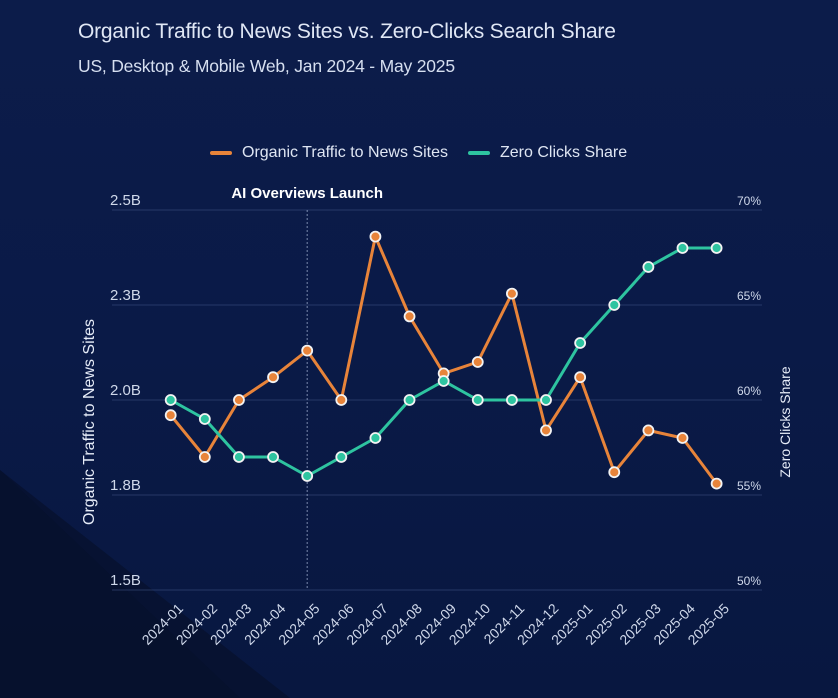 The height and width of the screenshot is (698, 838). I want to click on legend-item-zero-clicks: Zero Clicks Share, so click(547, 153).